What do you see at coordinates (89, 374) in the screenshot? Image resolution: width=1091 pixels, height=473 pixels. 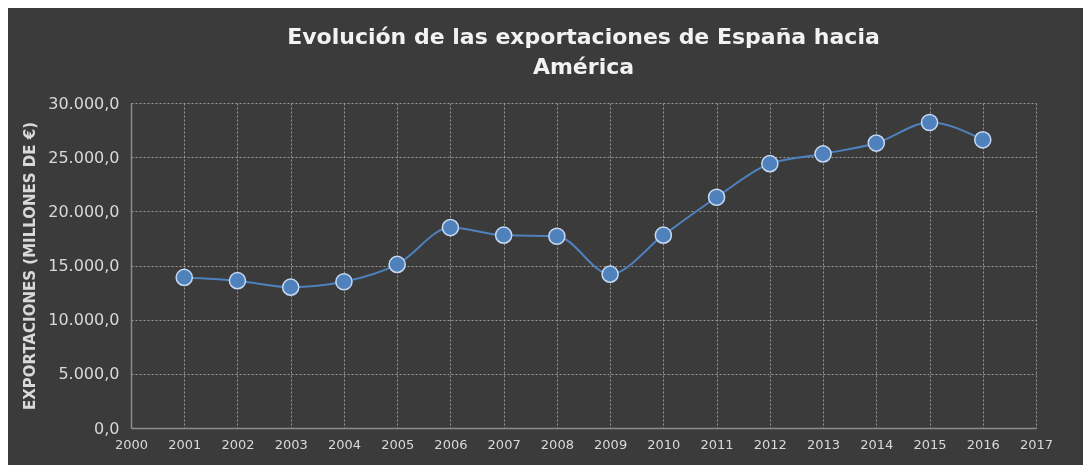 I see `y-tick-label: 5.000,0` at bounding box center [89, 374].